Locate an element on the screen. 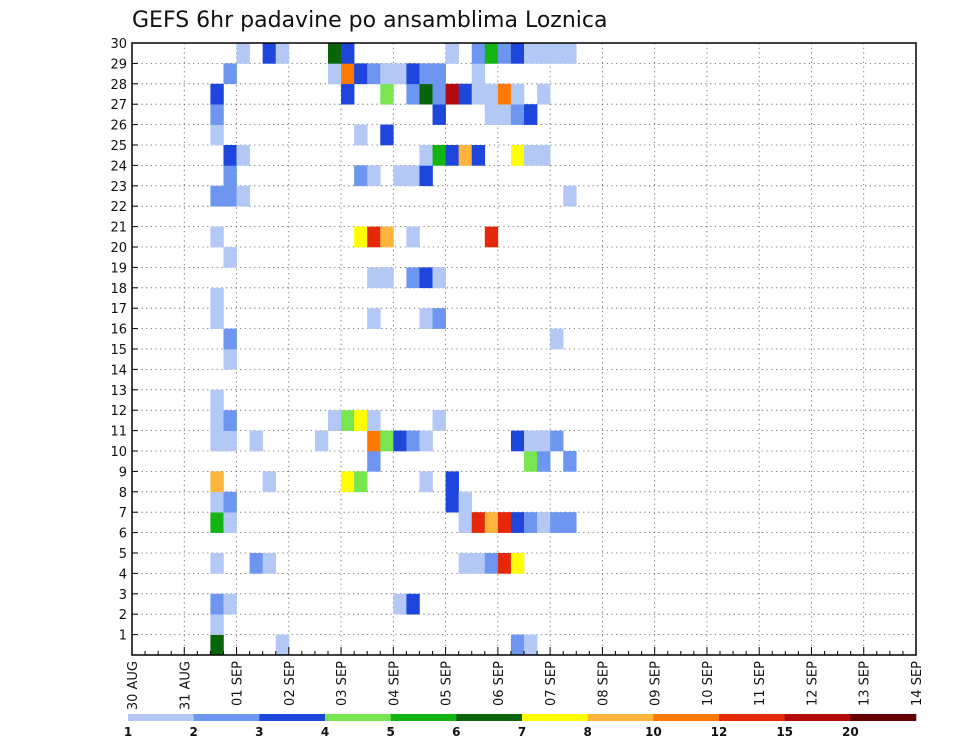  y-tick-label: 3 is located at coordinates (123, 595).